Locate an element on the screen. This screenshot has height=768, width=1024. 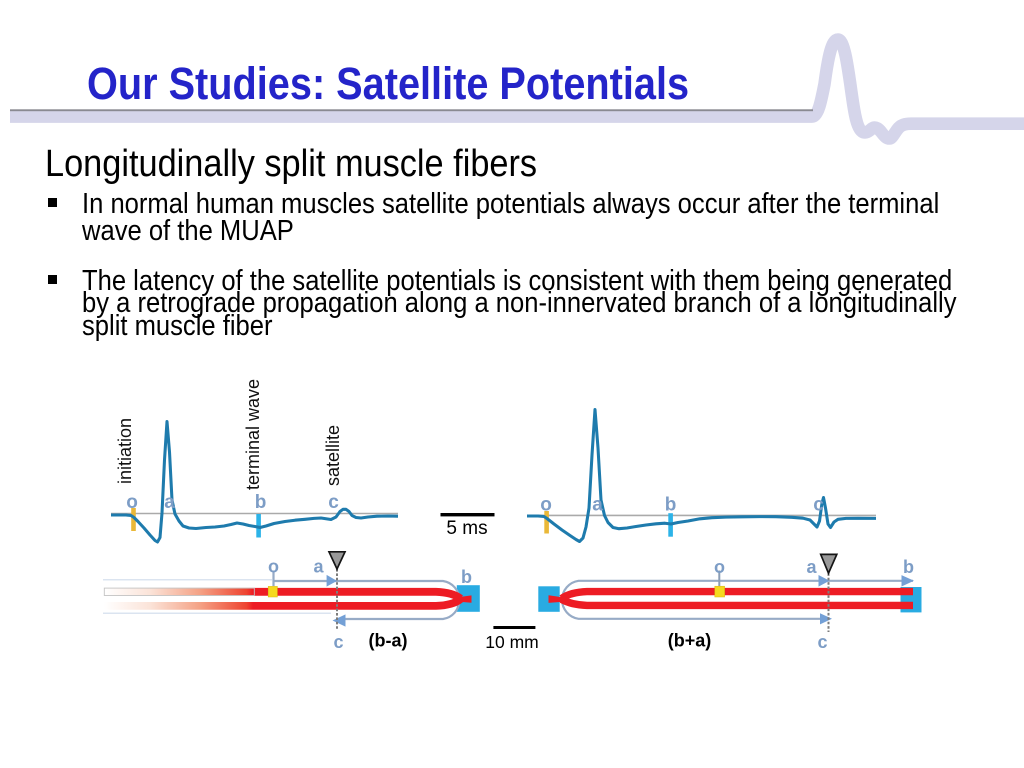
svg-text: terminal wave is located at coordinates (253, 434).